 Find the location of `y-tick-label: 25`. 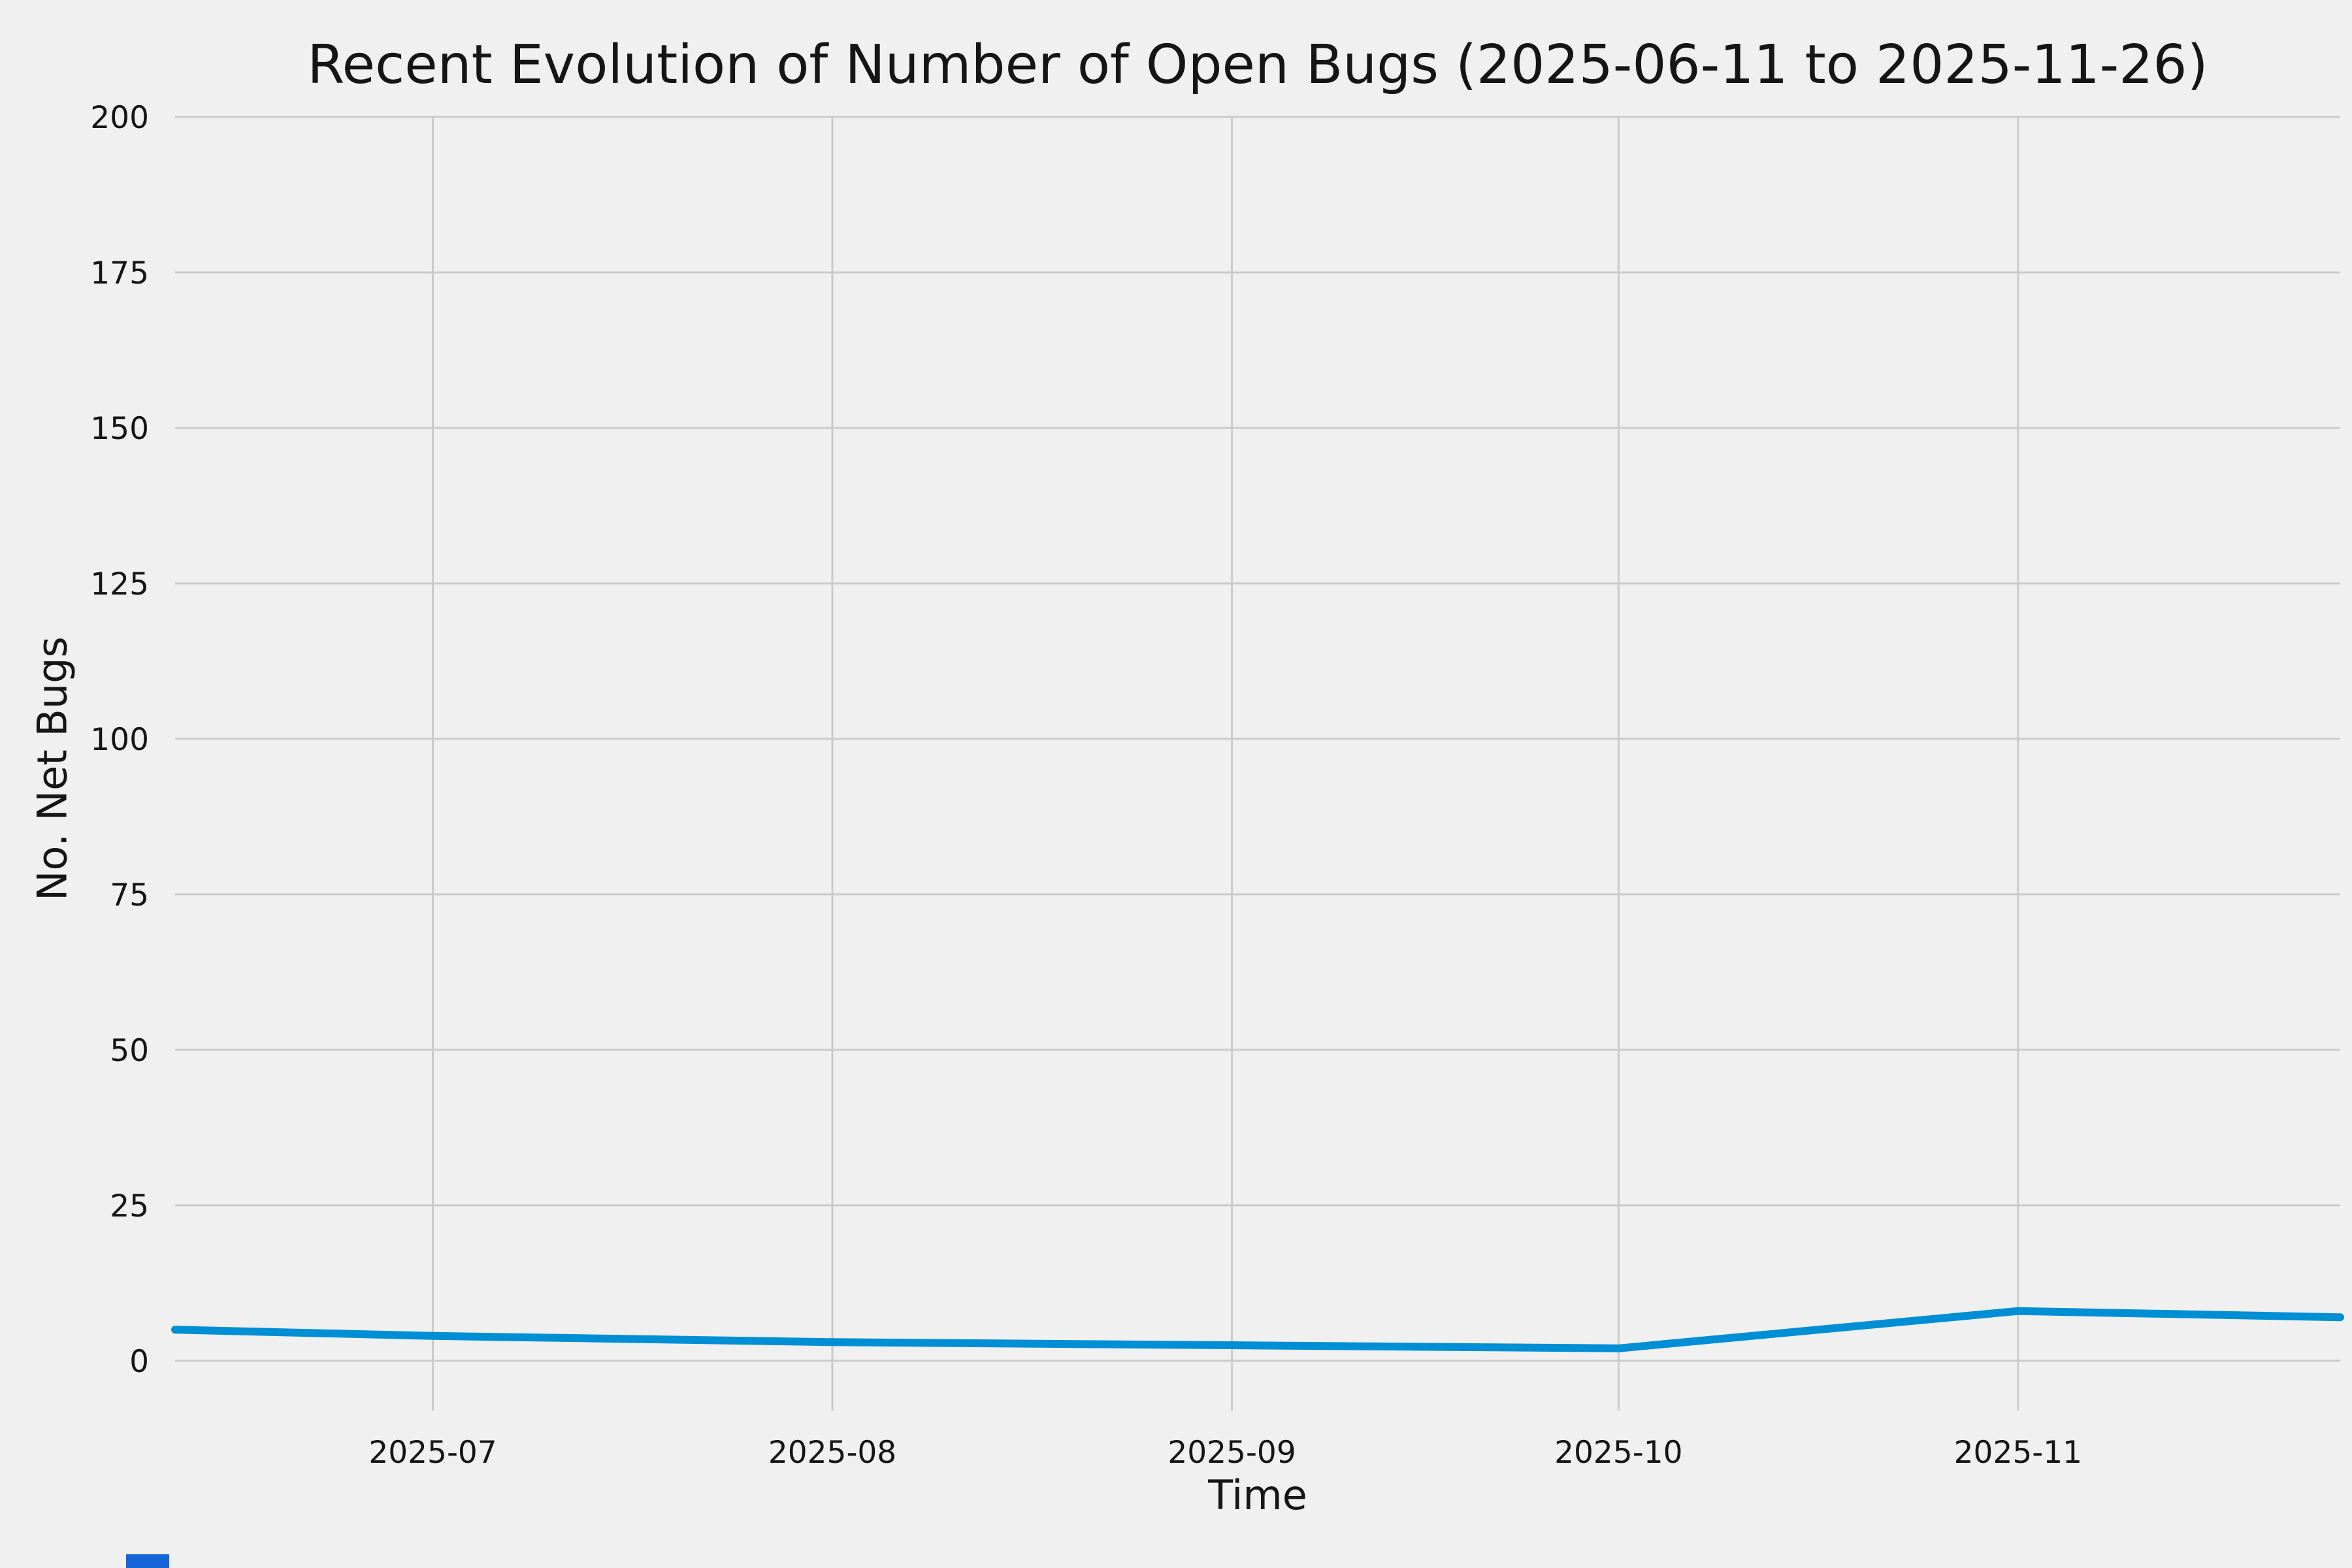

y-tick-label: 25 is located at coordinates (129, 1206).